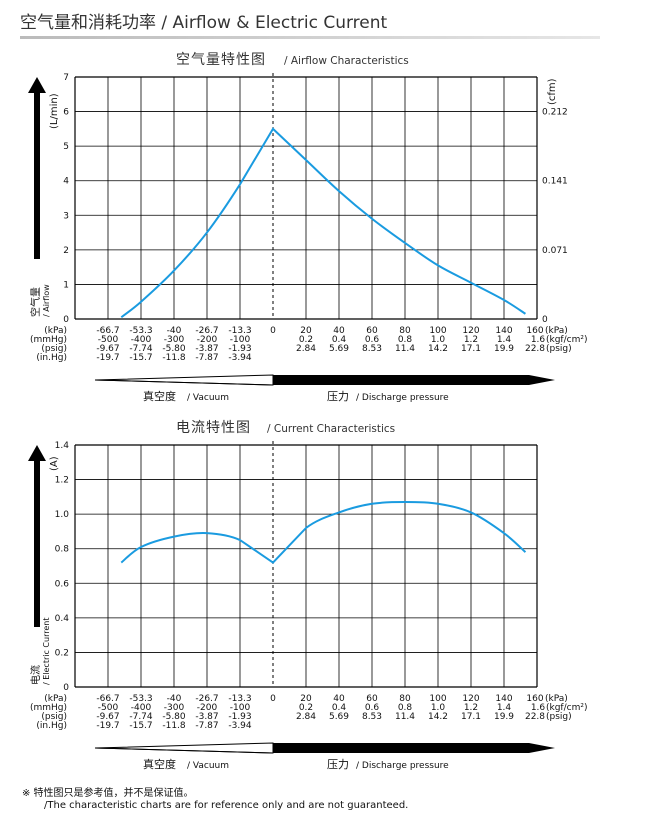  What do you see at coordinates (503, 331) in the screenshot?
I see `x-tick-kpa: 140` at bounding box center [503, 331].